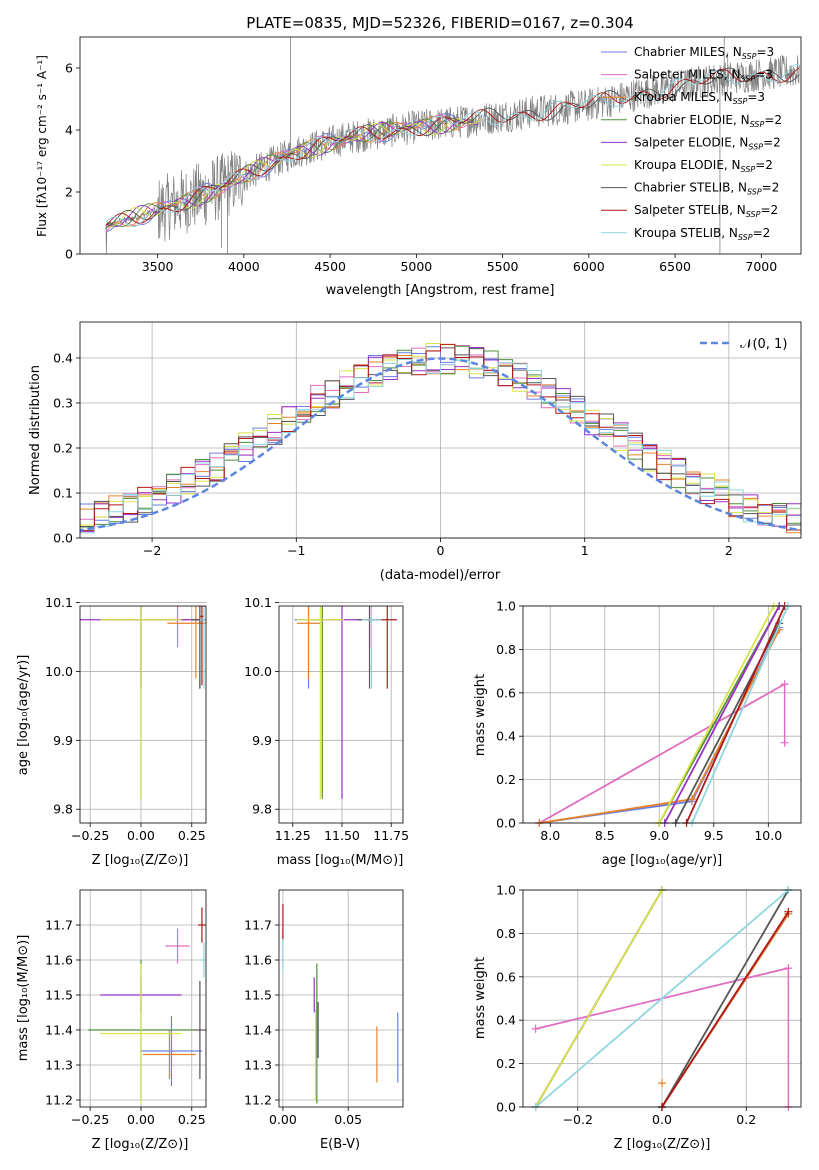 This screenshot has width=819, height=1170. Describe the element at coordinates (688, 52) in the screenshot. I see `legend-label-text: Chabrier MILES, N` at that location.